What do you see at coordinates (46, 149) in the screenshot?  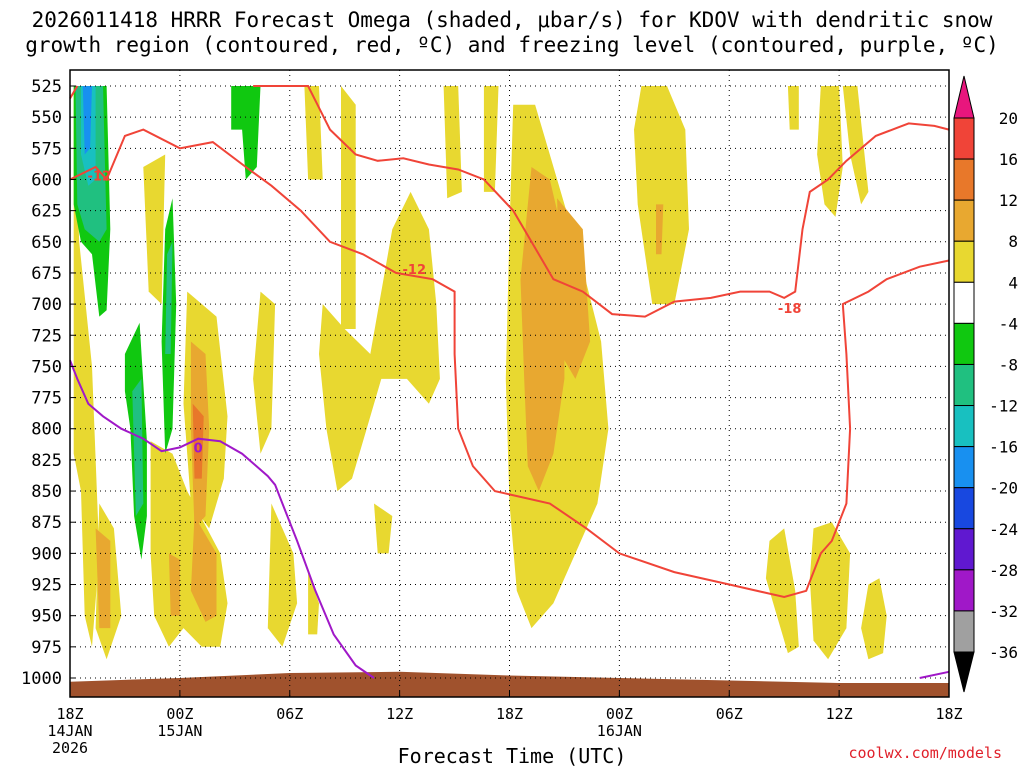 I see `y-tick-label-2: 575` at bounding box center [46, 149].